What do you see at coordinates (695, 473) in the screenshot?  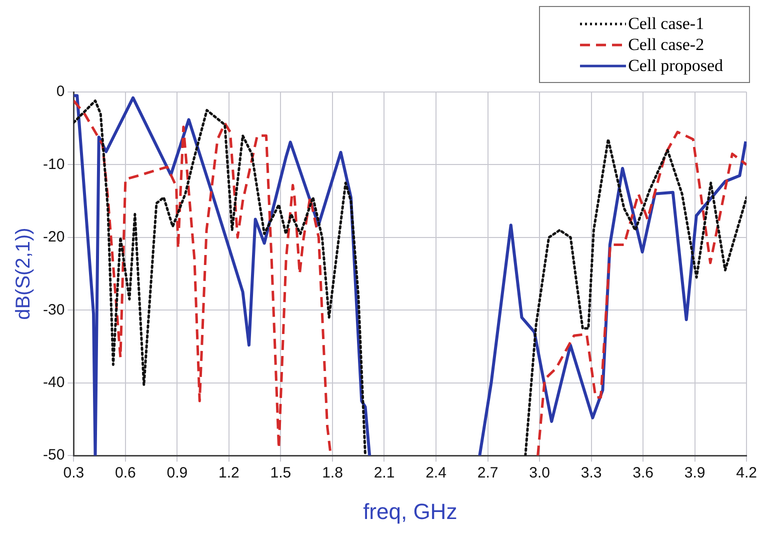 I see `x-tick-label: 3.9` at bounding box center [695, 473].